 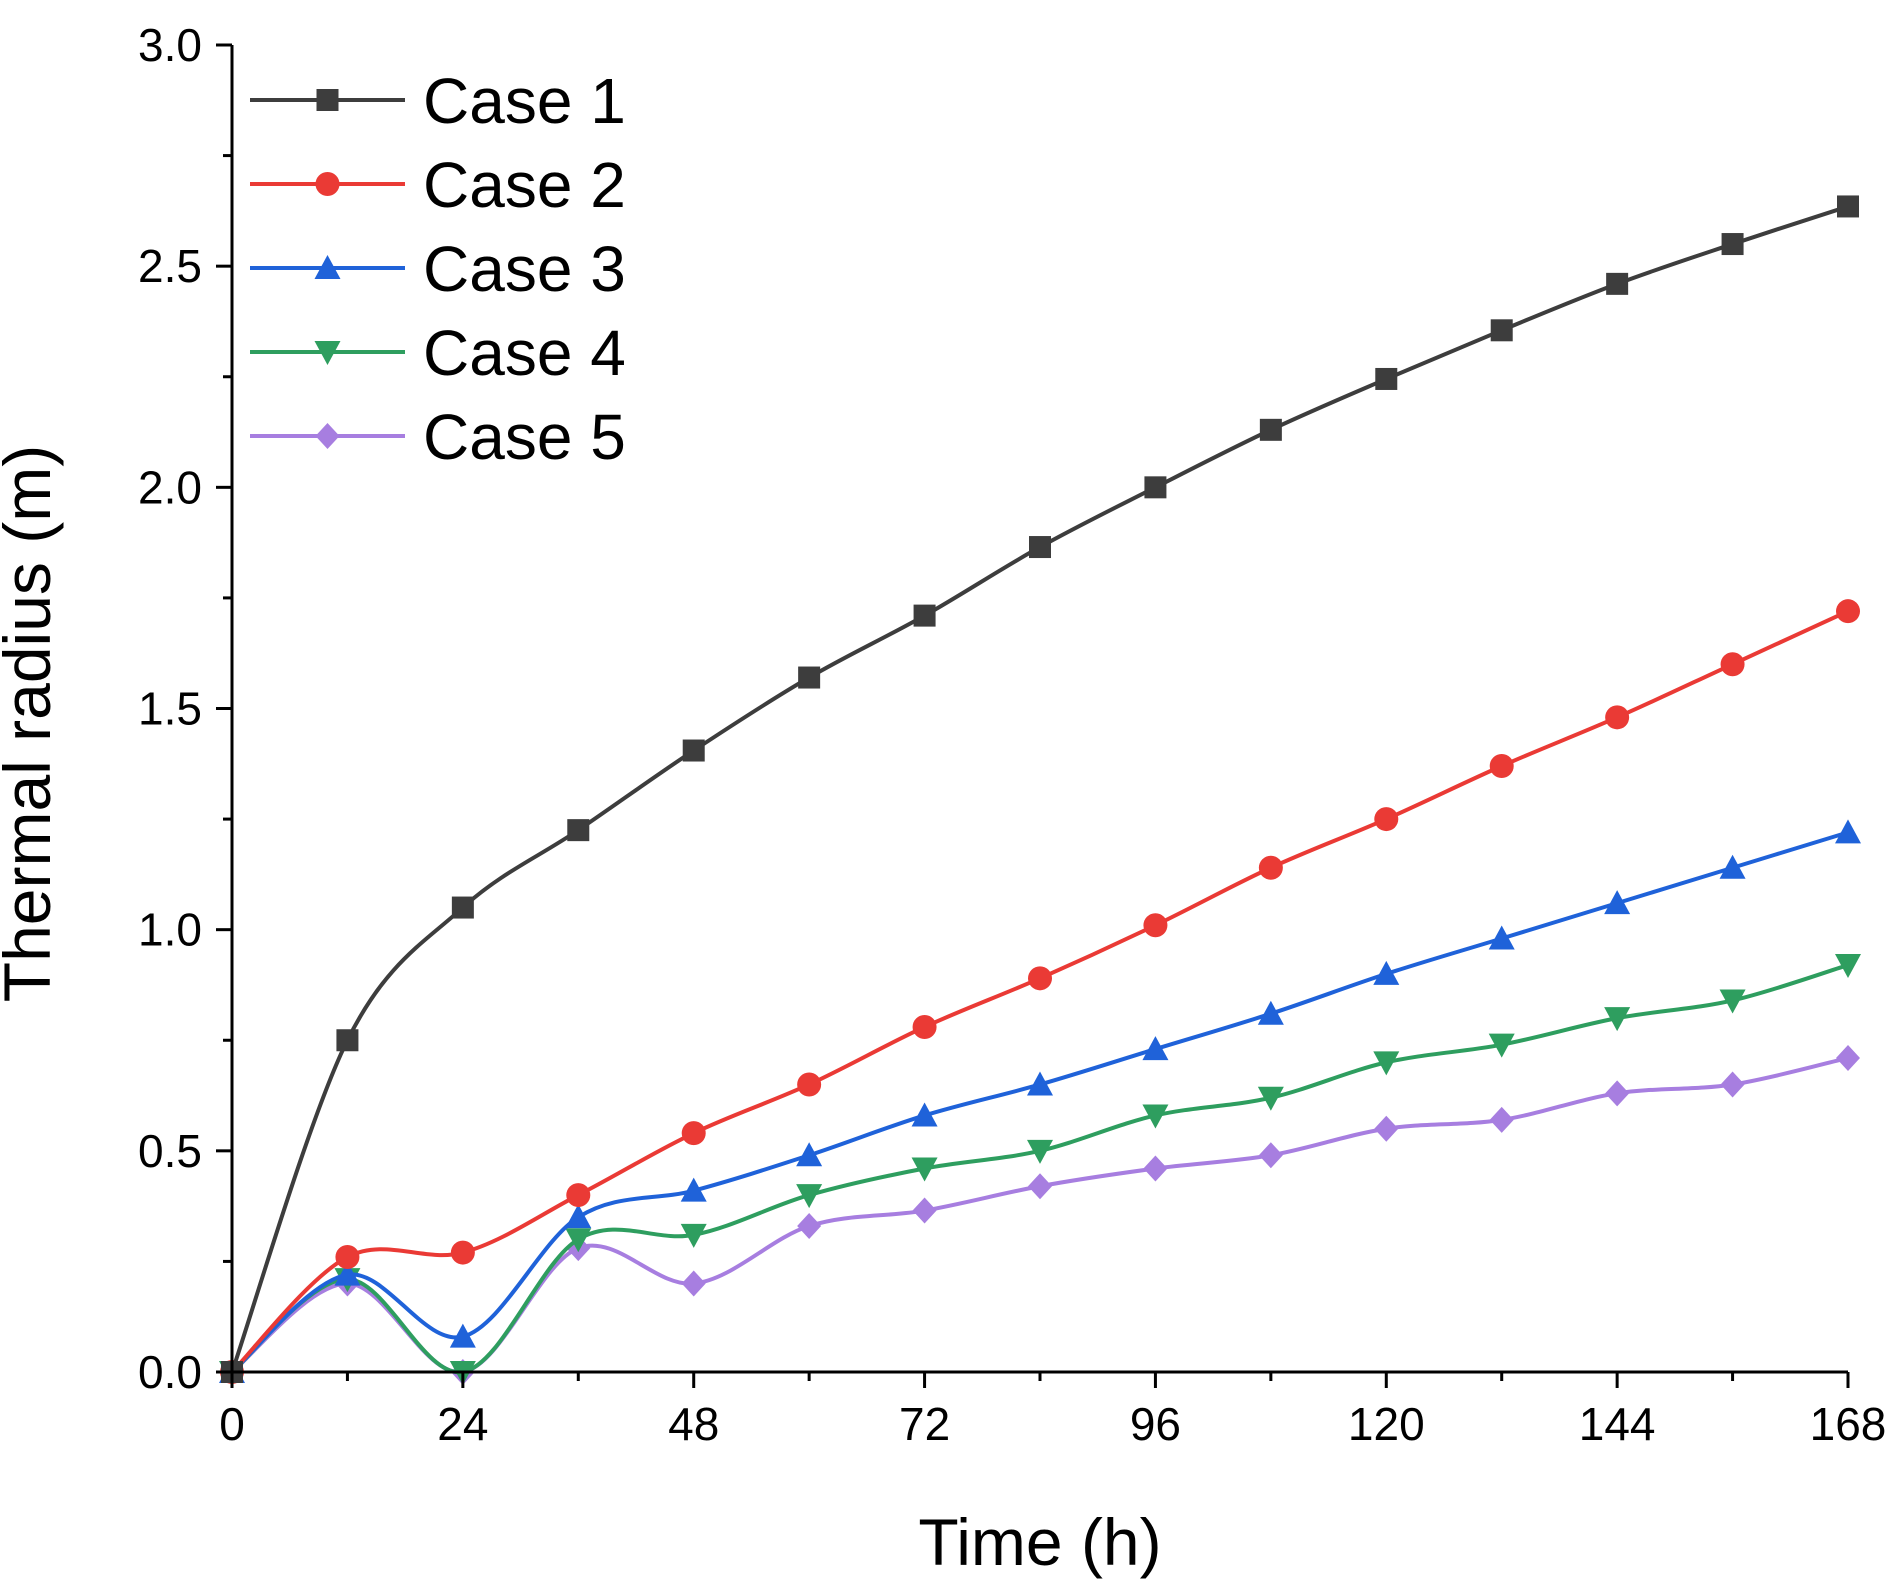 I want to click on y-tick-label: 1.0, so click(x=170, y=930).